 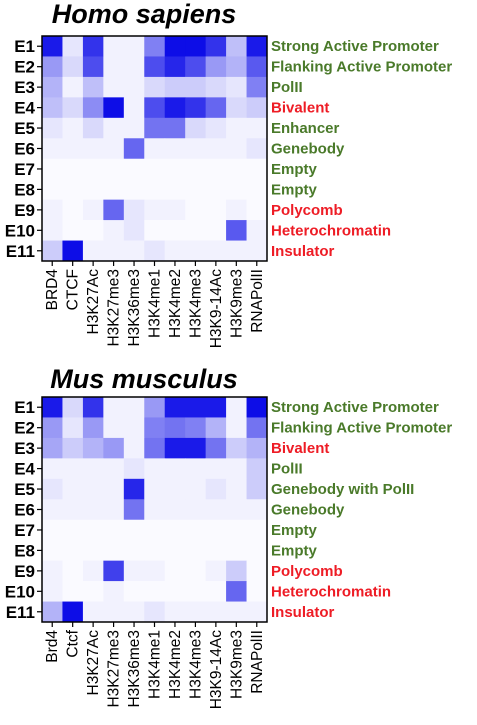 What do you see at coordinates (114, 669) in the screenshot?
I see `column-label: H3K27me3` at bounding box center [114, 669].